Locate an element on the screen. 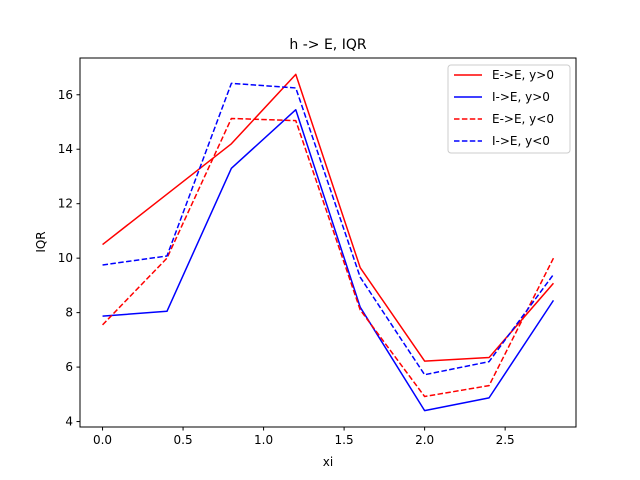 The width and height of the screenshot is (640, 480). x-tick-label: 2.0 is located at coordinates (424, 440).